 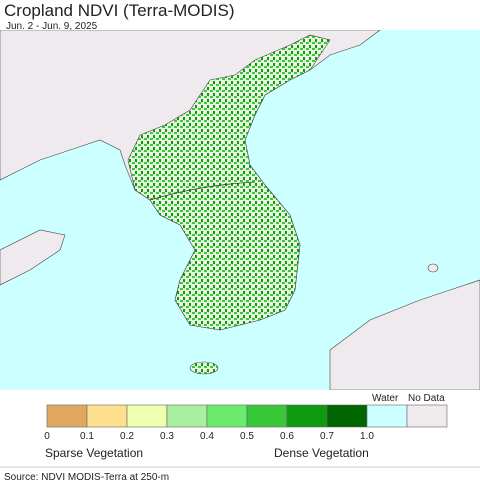 I want to click on subtitle: Jun. 2 - Jun. 9, 2025, so click(x=52, y=26).